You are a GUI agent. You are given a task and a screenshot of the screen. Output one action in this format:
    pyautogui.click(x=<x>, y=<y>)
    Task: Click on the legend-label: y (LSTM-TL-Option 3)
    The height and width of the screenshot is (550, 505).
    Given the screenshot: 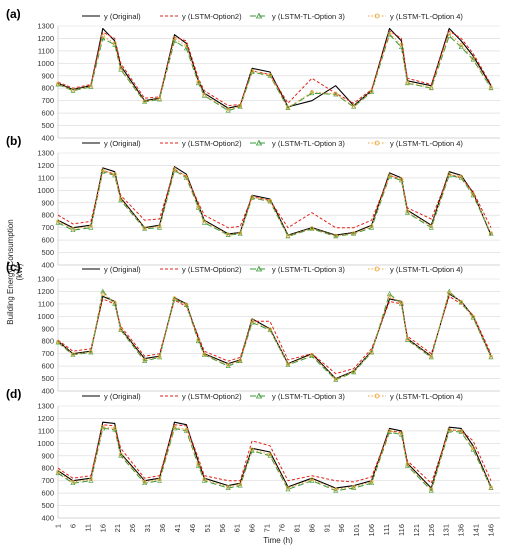 What is the action you would take?
    pyautogui.click(x=308, y=143)
    